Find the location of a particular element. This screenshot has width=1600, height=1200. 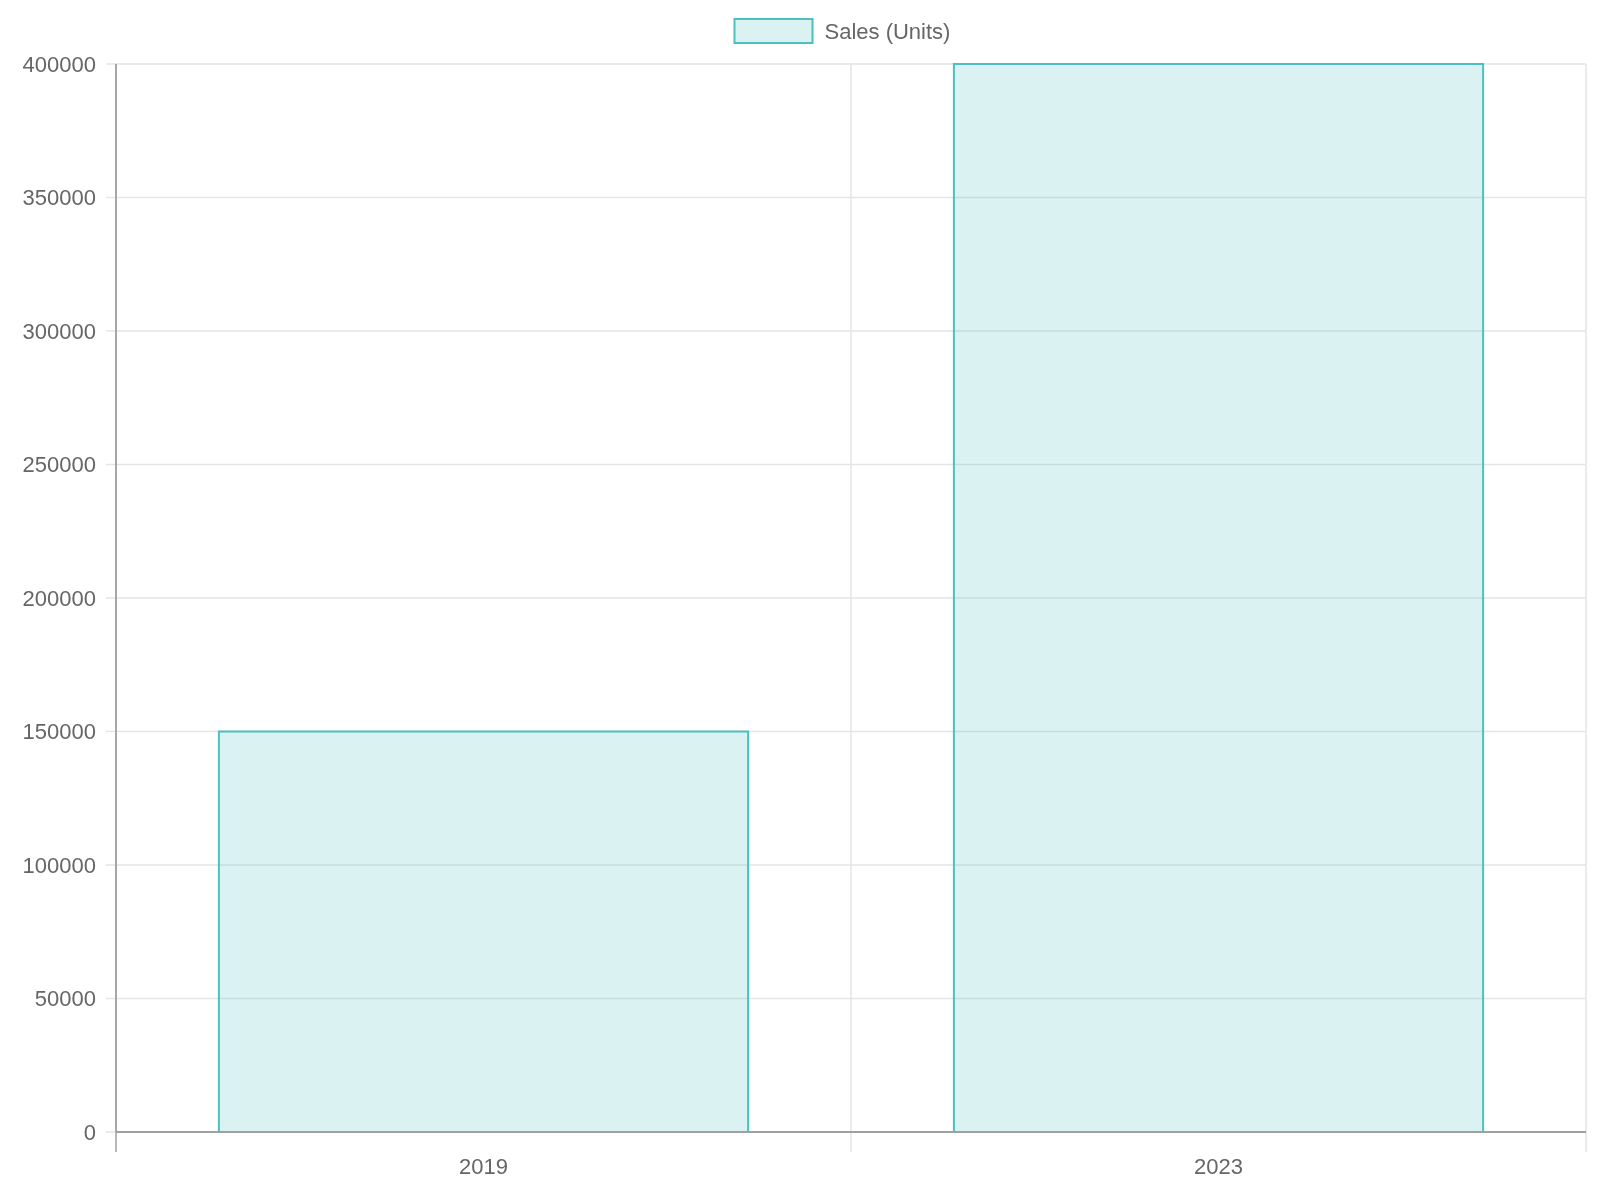

y-tick-label: 250000 is located at coordinates (59, 465).